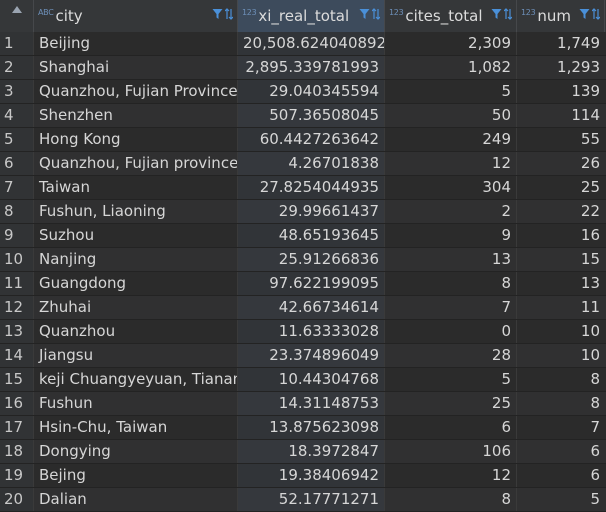 Image resolution: width=606 pixels, height=512 pixels. I want to click on cell-cites-total: 106, so click(451, 451).